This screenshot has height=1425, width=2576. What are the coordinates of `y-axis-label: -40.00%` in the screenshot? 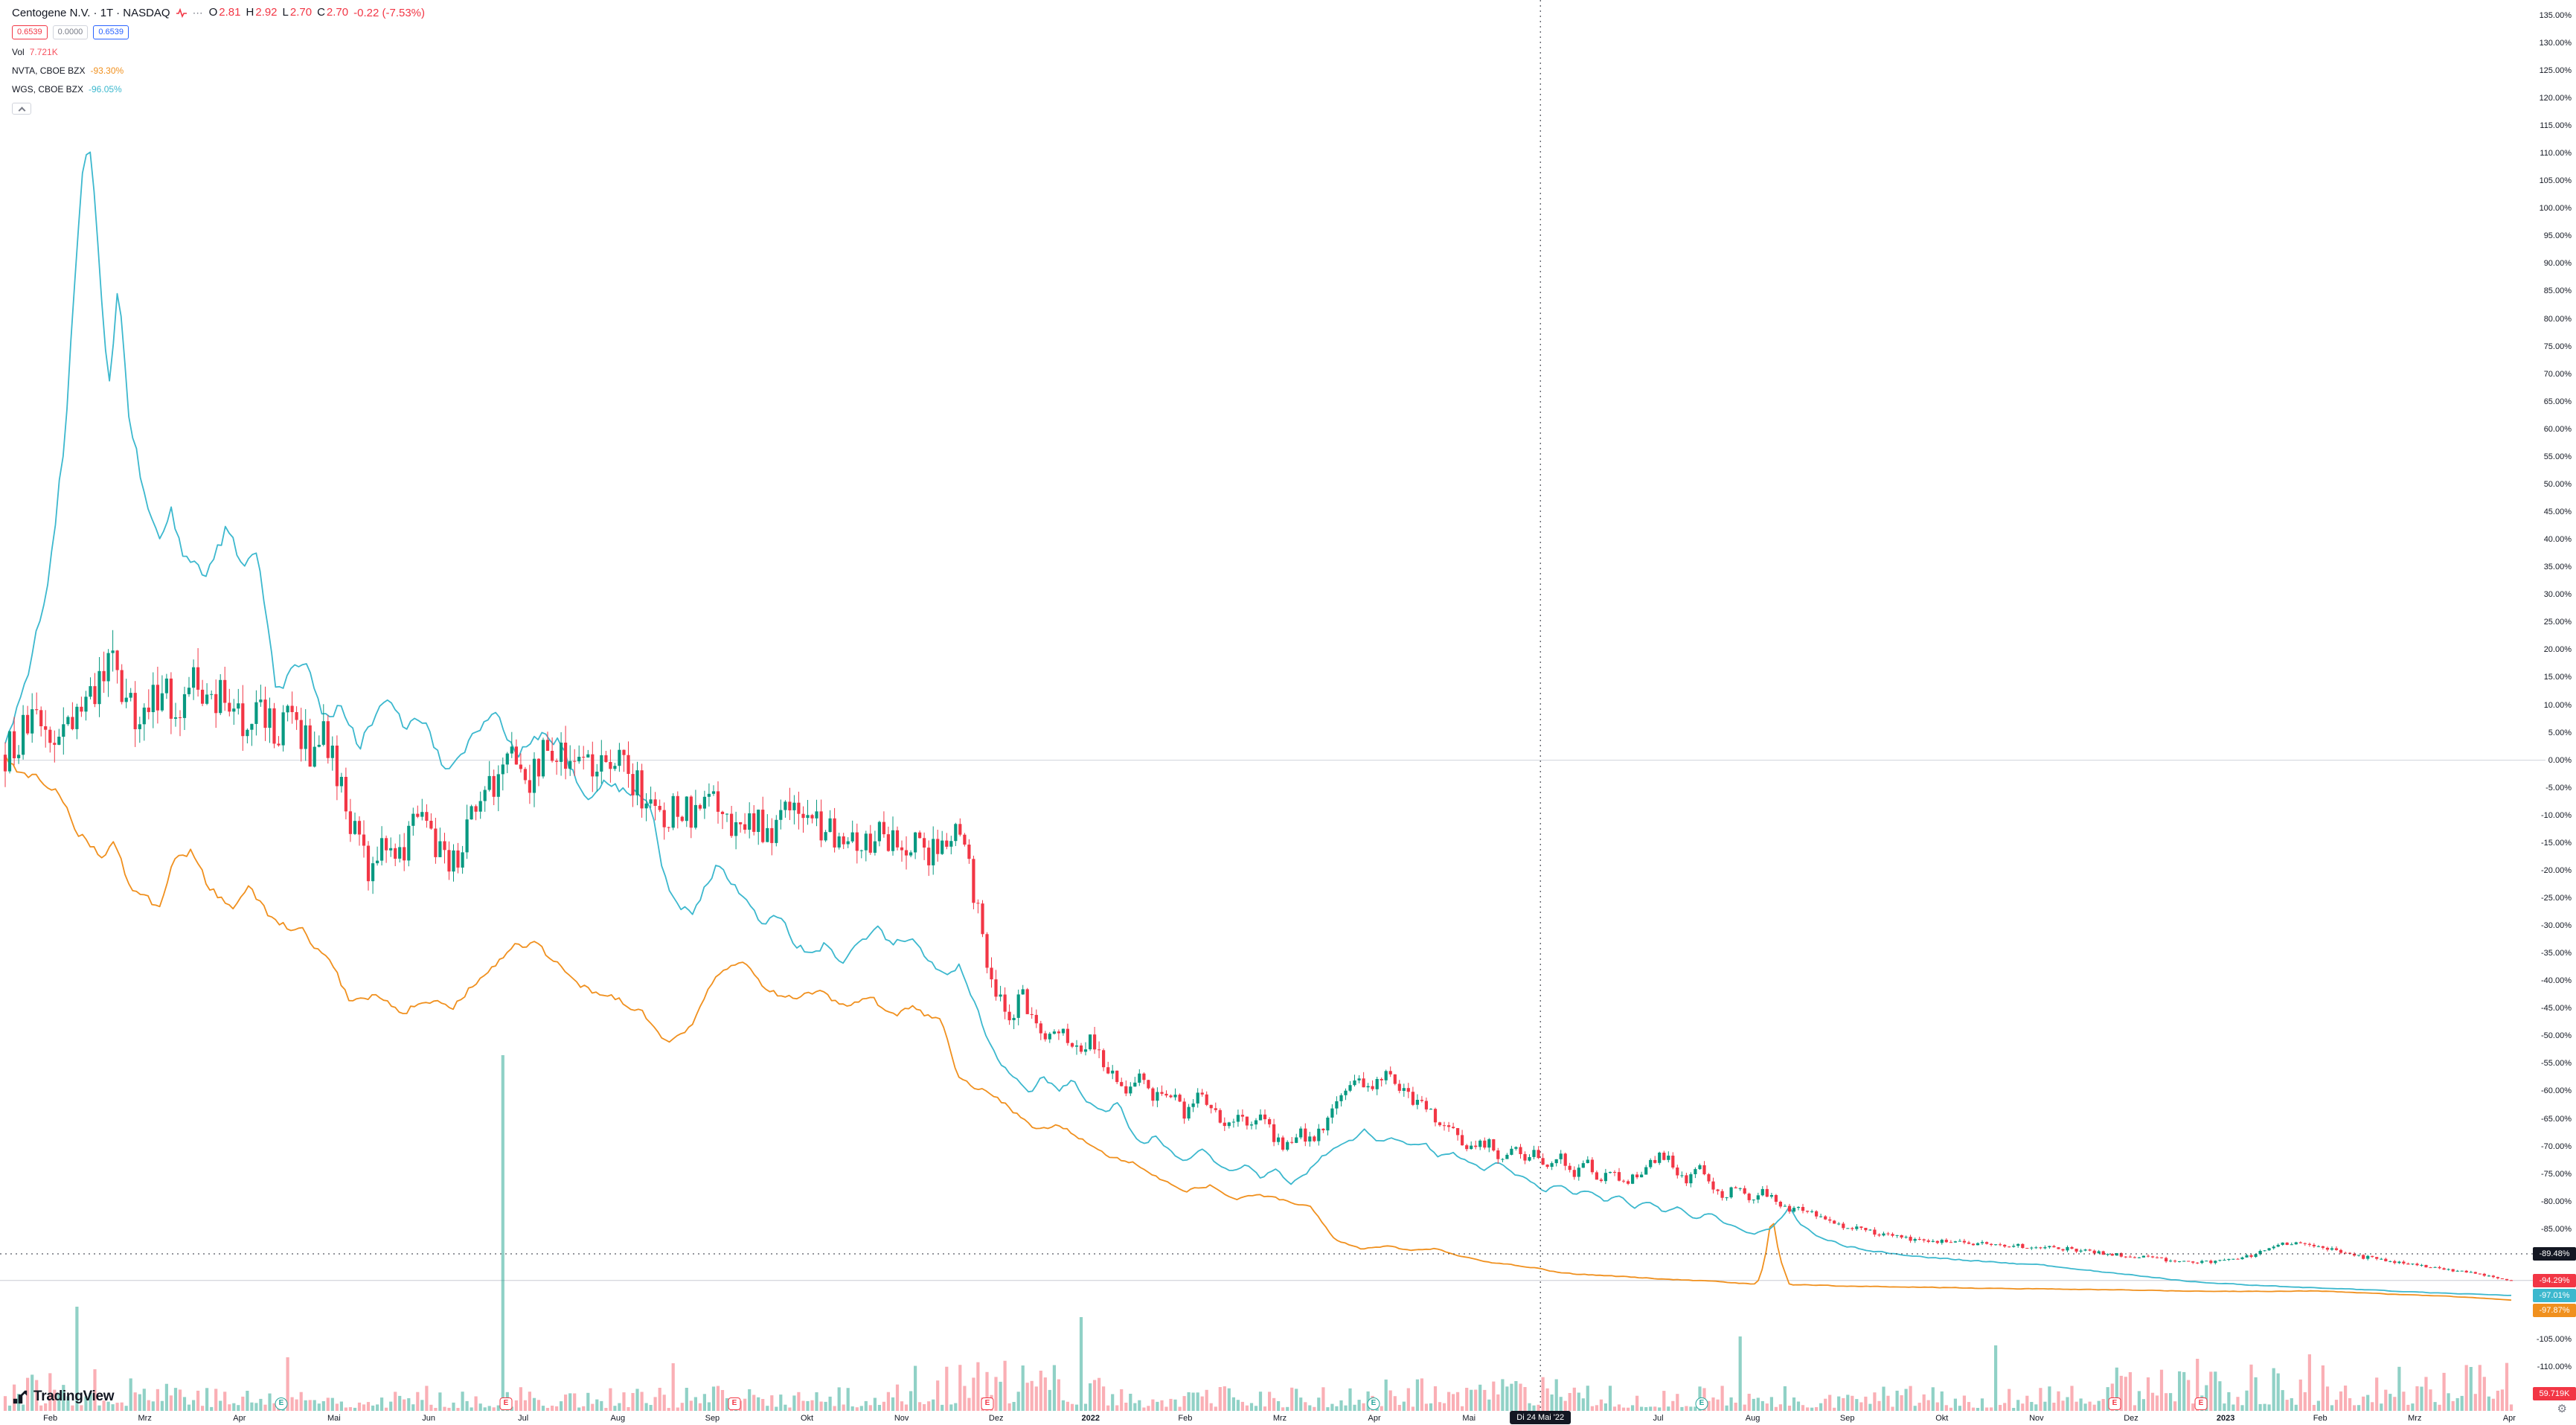 It's located at (2556, 981).